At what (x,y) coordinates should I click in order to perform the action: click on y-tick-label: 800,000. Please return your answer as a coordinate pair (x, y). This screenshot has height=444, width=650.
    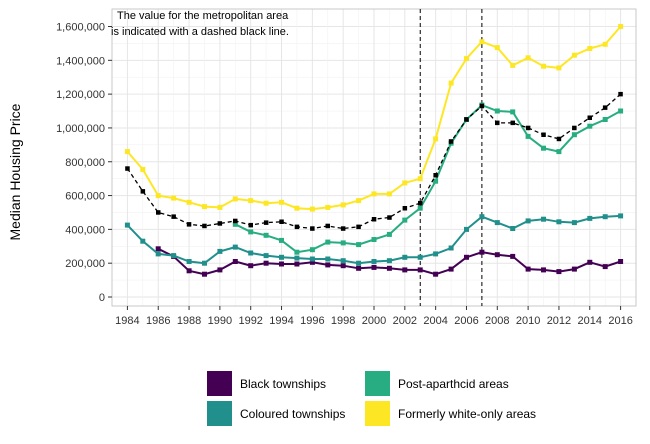
    Looking at the image, I should click on (85, 163).